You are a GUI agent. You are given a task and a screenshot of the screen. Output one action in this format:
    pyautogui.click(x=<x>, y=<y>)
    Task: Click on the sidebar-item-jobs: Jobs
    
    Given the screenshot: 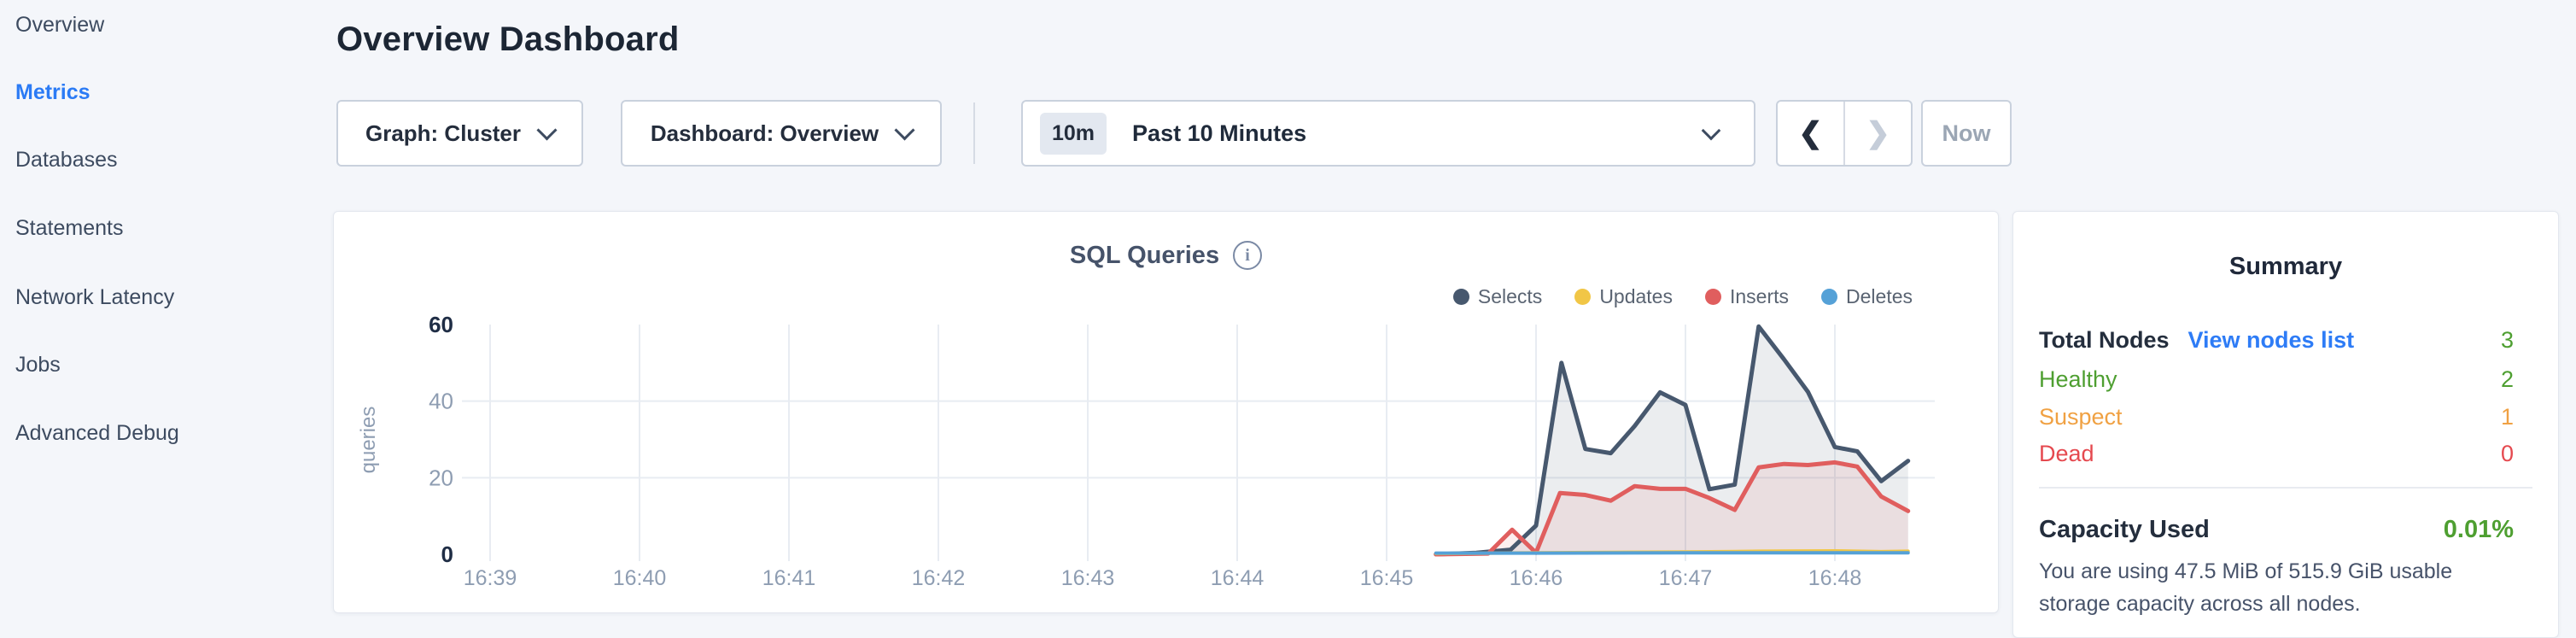 What is the action you would take?
    pyautogui.click(x=38, y=364)
    